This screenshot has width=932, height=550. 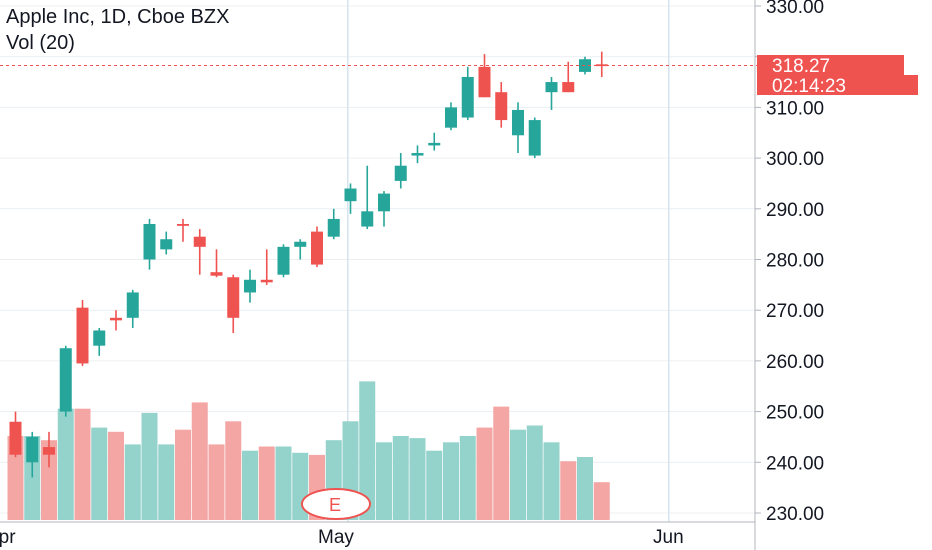 I want to click on last-price-tag-bg, so click(x=830, y=65).